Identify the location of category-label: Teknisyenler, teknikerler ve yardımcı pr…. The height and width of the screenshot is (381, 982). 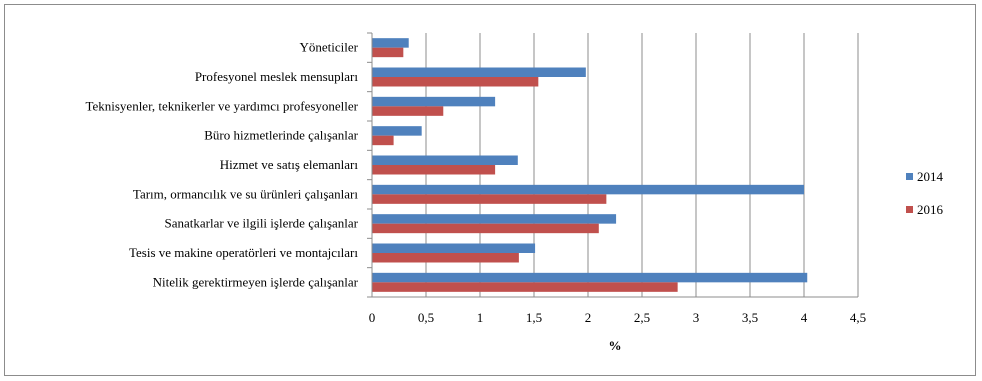
(221, 105).